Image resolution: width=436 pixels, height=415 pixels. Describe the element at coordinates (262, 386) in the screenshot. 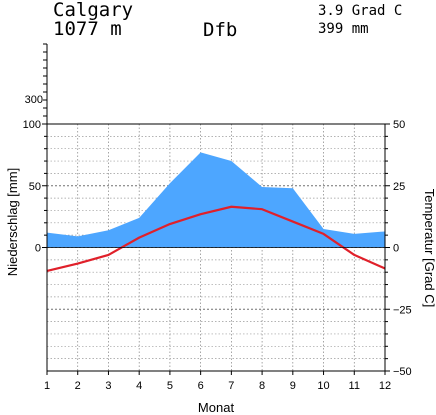

I see `x-axis-tick-label: 8` at that location.